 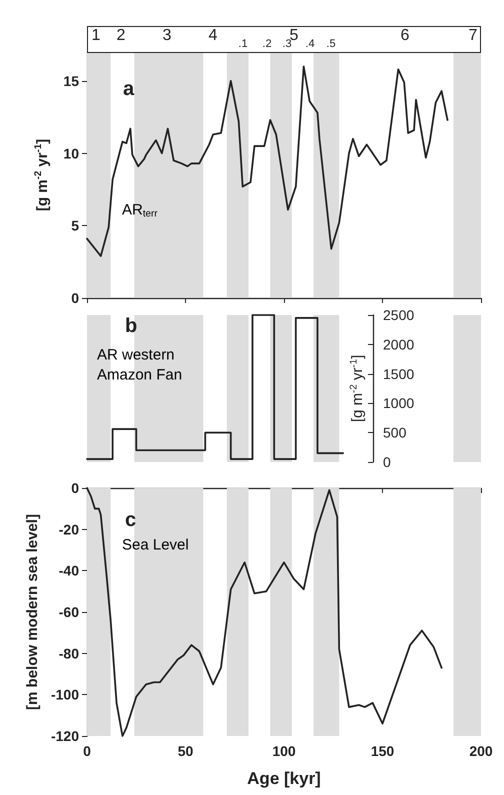 I want to click on text: .4, so click(x=310, y=44).